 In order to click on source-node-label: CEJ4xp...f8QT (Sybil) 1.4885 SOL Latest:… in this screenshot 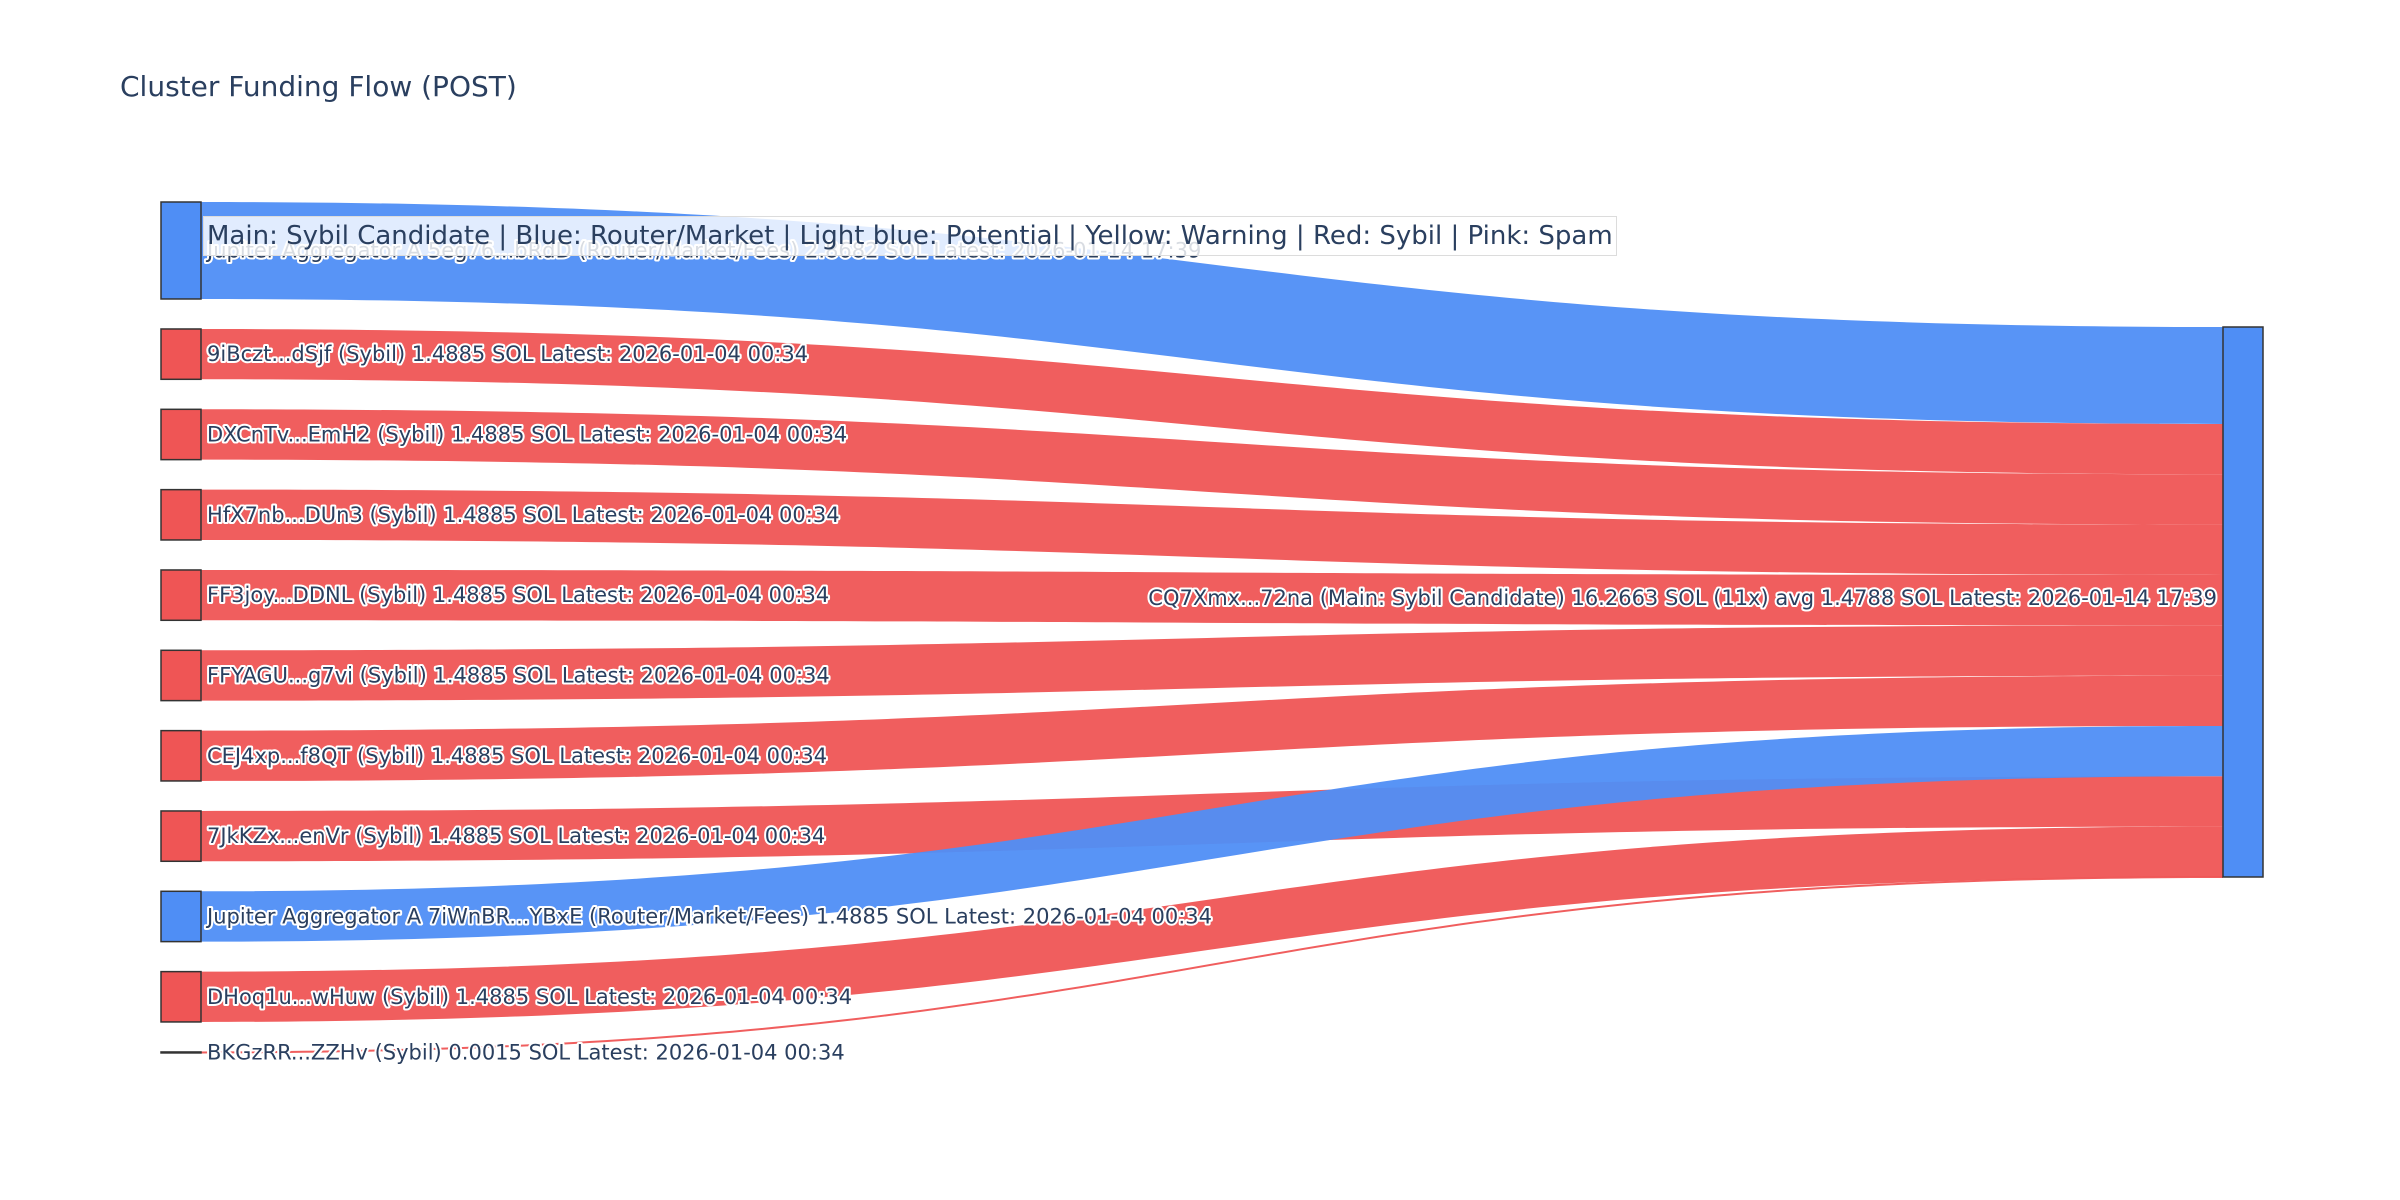, I will do `click(517, 756)`.